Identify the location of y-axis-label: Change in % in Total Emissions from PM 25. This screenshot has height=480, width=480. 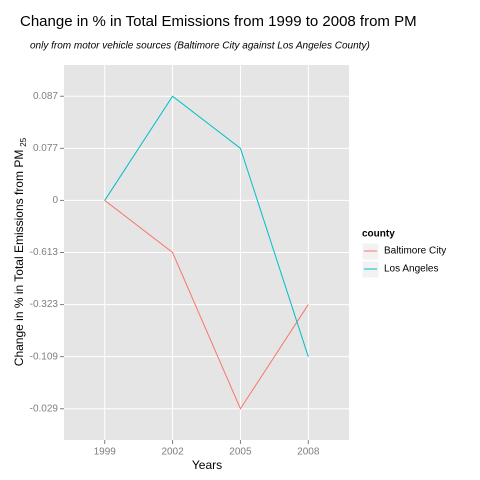
(20, 251).